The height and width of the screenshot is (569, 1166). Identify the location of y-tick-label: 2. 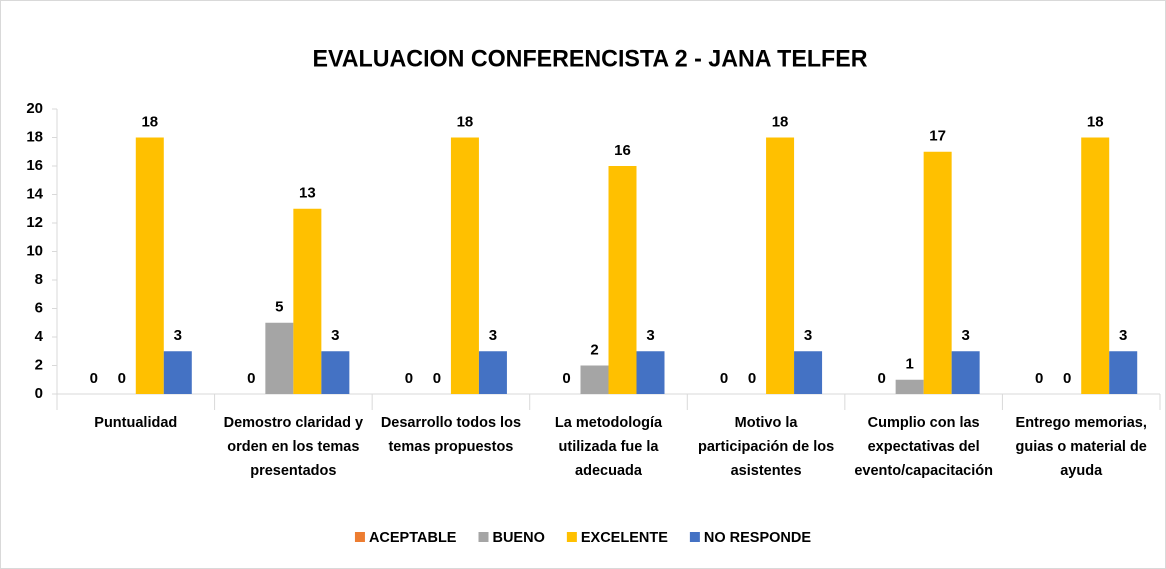
(39, 364).